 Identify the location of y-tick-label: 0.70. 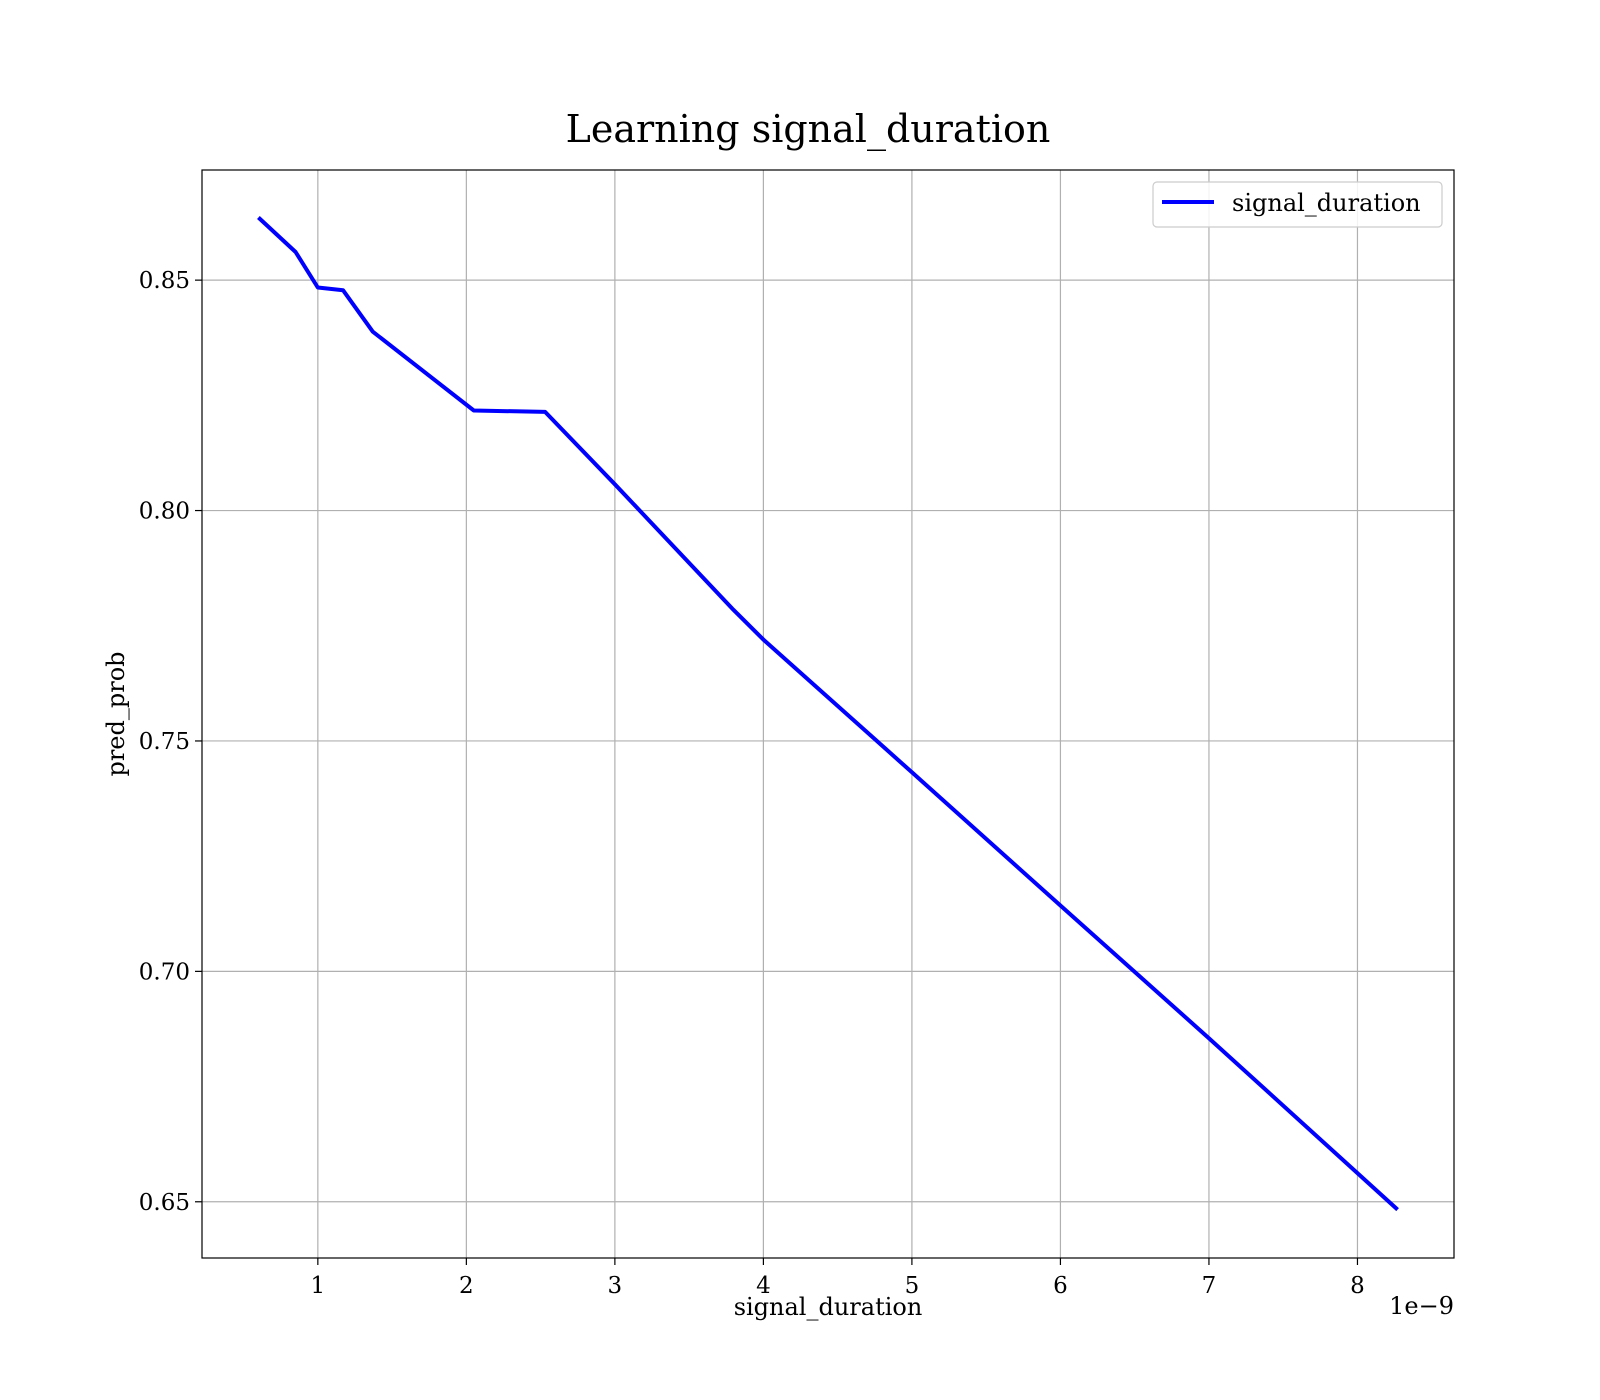
(164, 972).